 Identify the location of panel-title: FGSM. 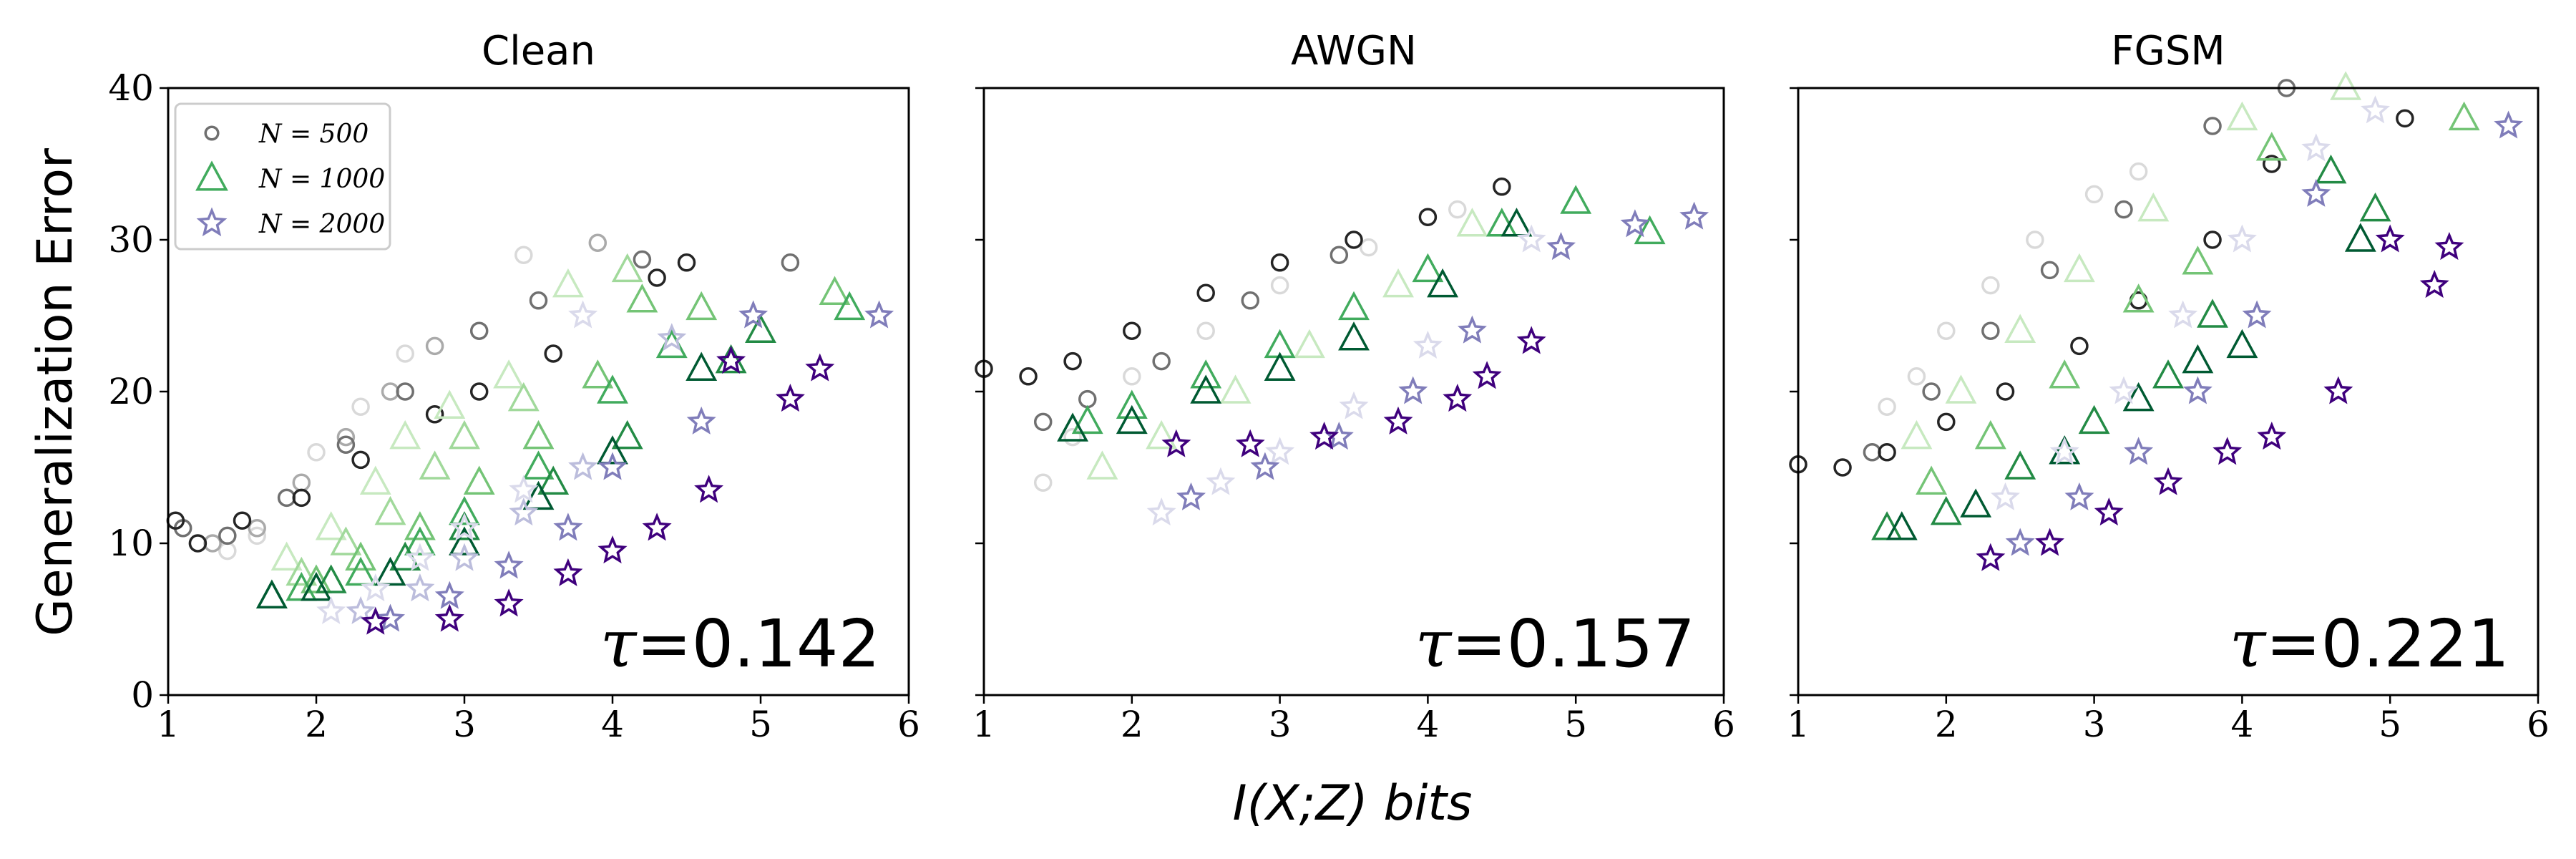
(2168, 51).